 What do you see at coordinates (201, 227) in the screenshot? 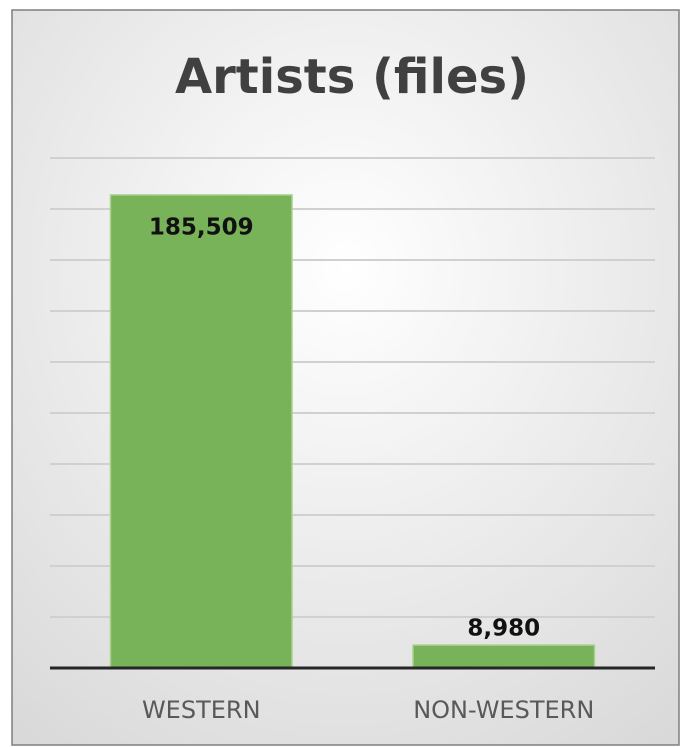
I see `data-label: 185,509` at bounding box center [201, 227].